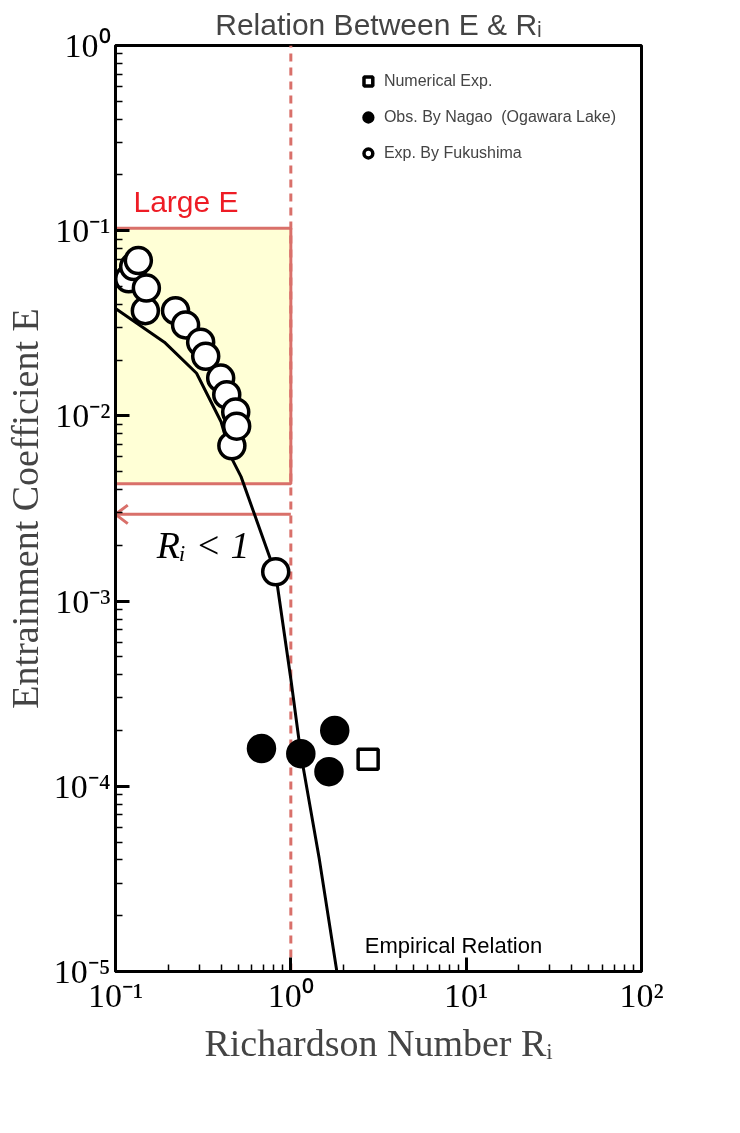  Describe the element at coordinates (452, 153) in the screenshot. I see `legend-label: Exp. By Fukushima` at that location.